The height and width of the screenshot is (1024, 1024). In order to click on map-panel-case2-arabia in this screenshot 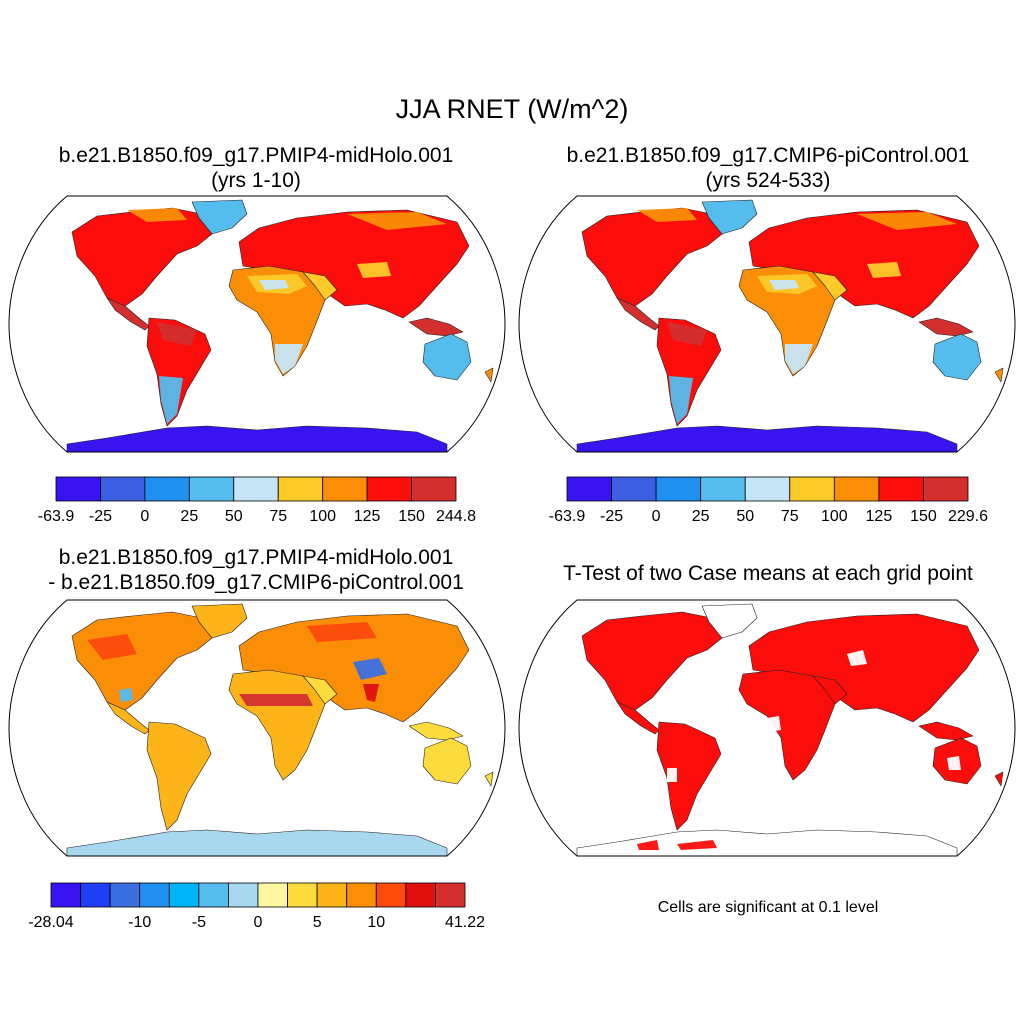, I will do `click(830, 286)`.